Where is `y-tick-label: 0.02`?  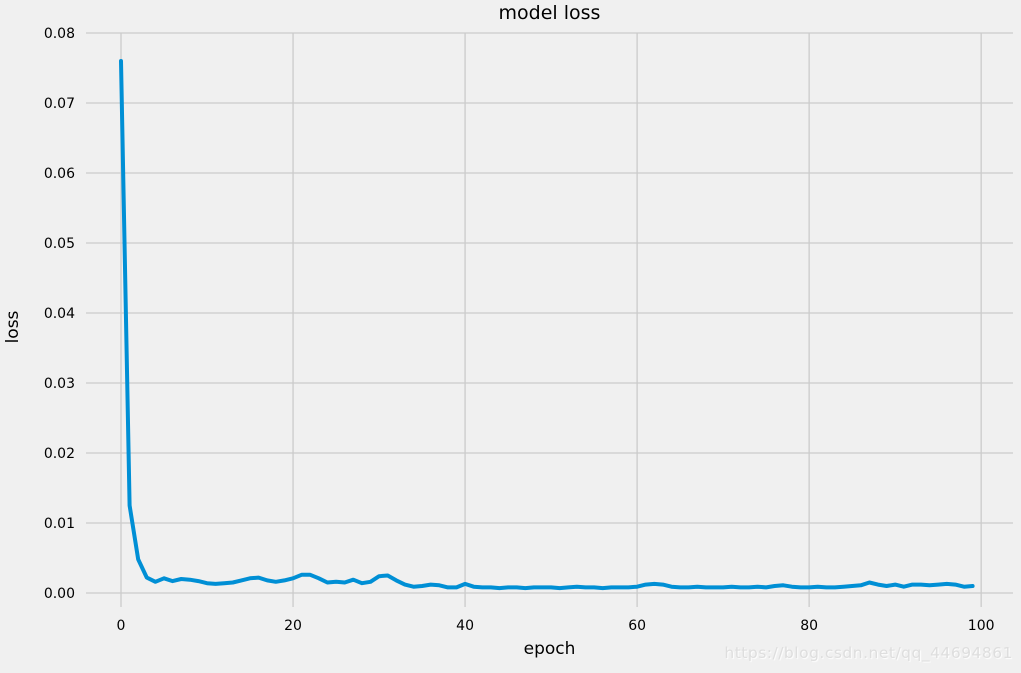 y-tick-label: 0.02 is located at coordinates (59, 454).